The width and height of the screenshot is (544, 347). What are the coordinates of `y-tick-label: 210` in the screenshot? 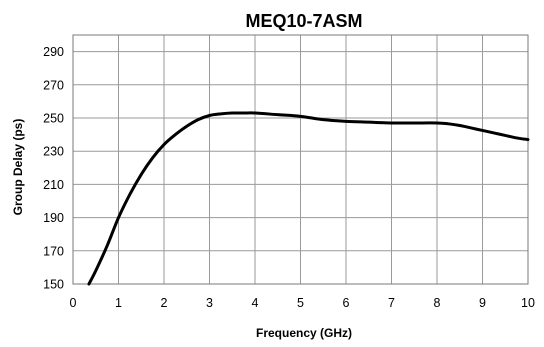 It's located at (53, 185).